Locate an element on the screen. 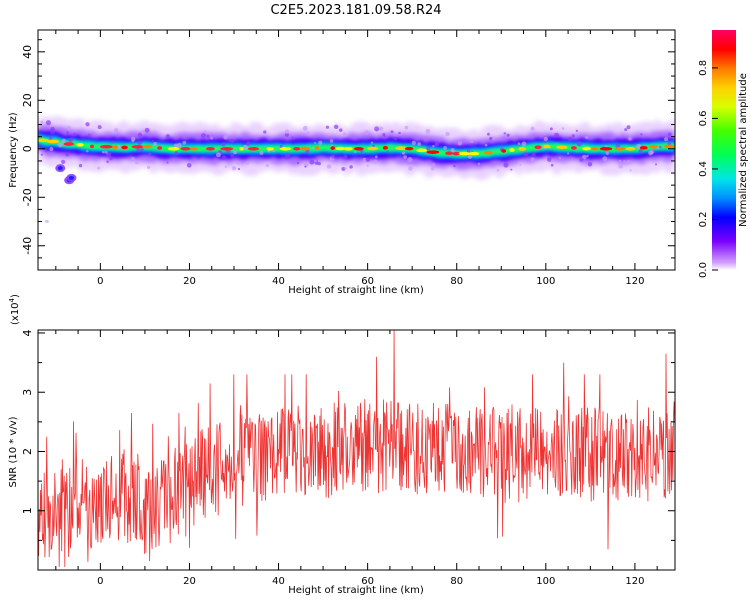 This screenshot has width=750, height=600. spectrogram-y-tick-label: -20 is located at coordinates (27, 197).